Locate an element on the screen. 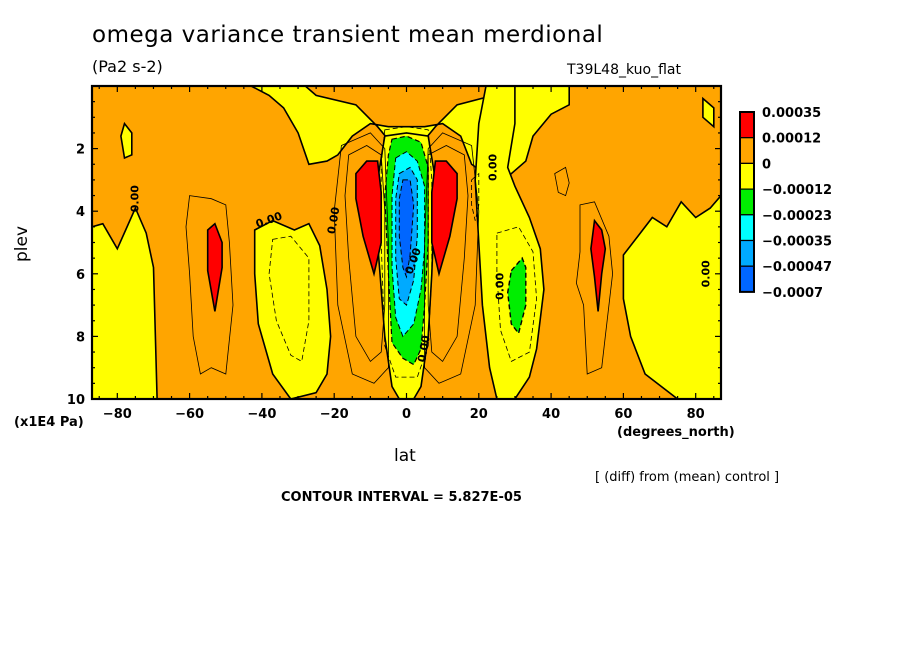 This screenshot has height=654, width=904. x-tick-label: 80 is located at coordinates (696, 414).